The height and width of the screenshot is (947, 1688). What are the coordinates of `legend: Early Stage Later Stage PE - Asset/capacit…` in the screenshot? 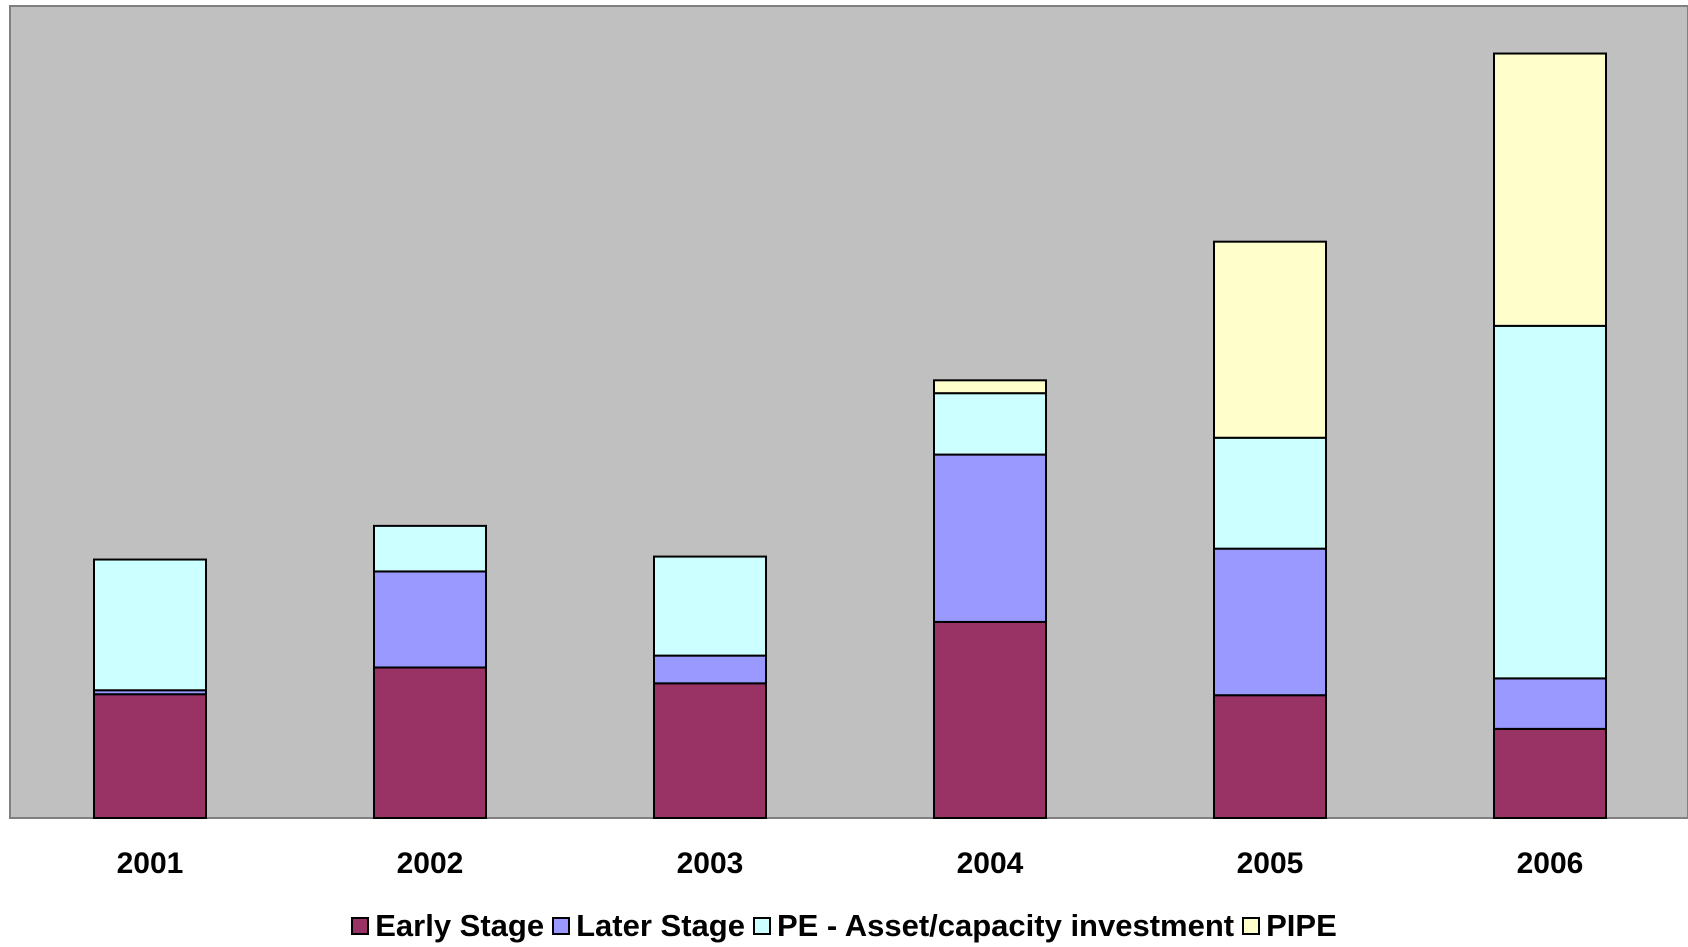 It's located at (844, 926).